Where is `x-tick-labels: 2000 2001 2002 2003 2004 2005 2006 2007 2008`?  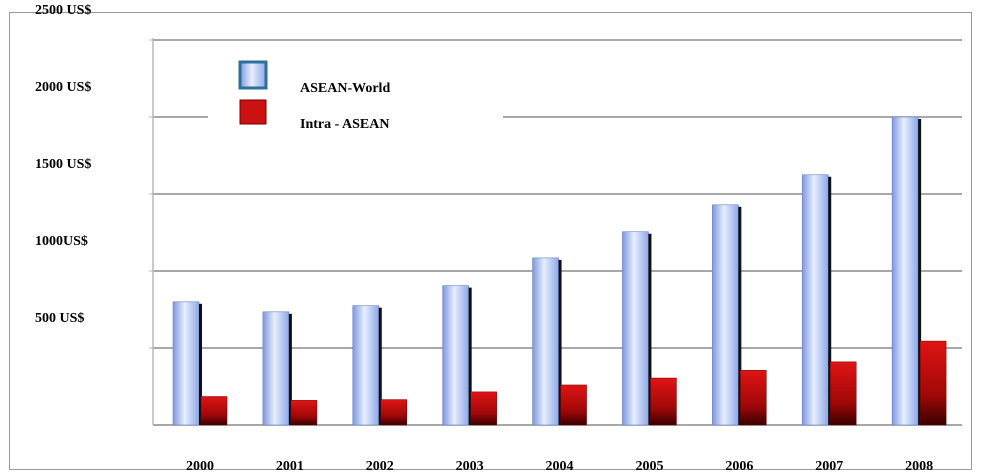
x-tick-labels: 2000 2001 2002 2003 2004 2005 2006 2007 2008 is located at coordinates (559, 466).